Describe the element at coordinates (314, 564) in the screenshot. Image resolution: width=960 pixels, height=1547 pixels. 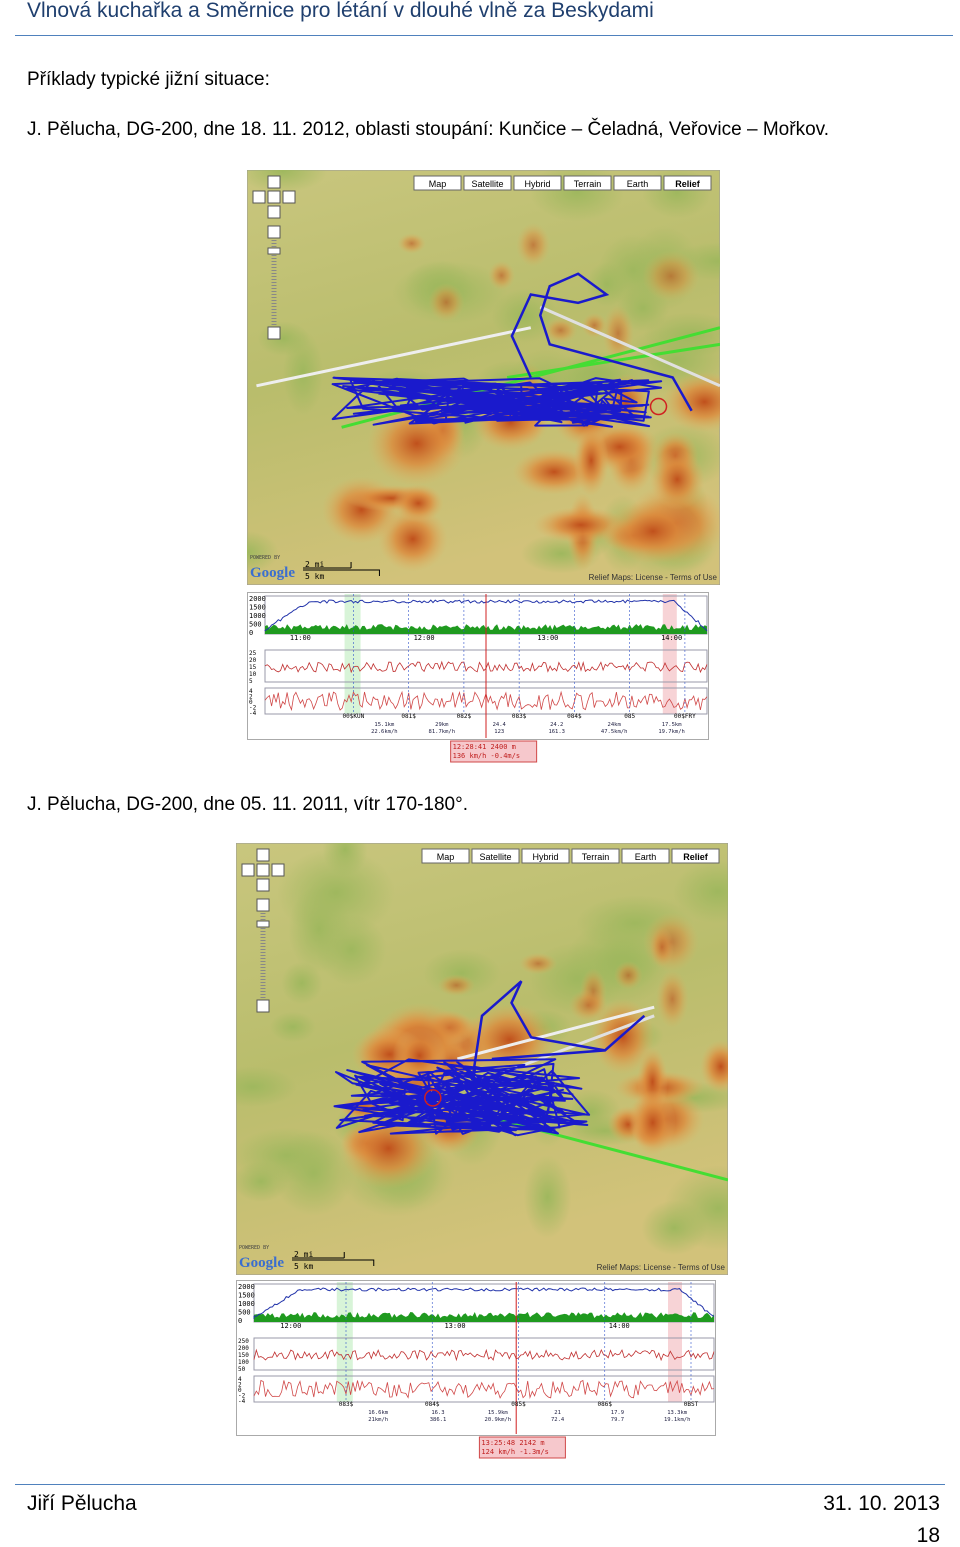
I see `scale-label: 2 mi` at that location.